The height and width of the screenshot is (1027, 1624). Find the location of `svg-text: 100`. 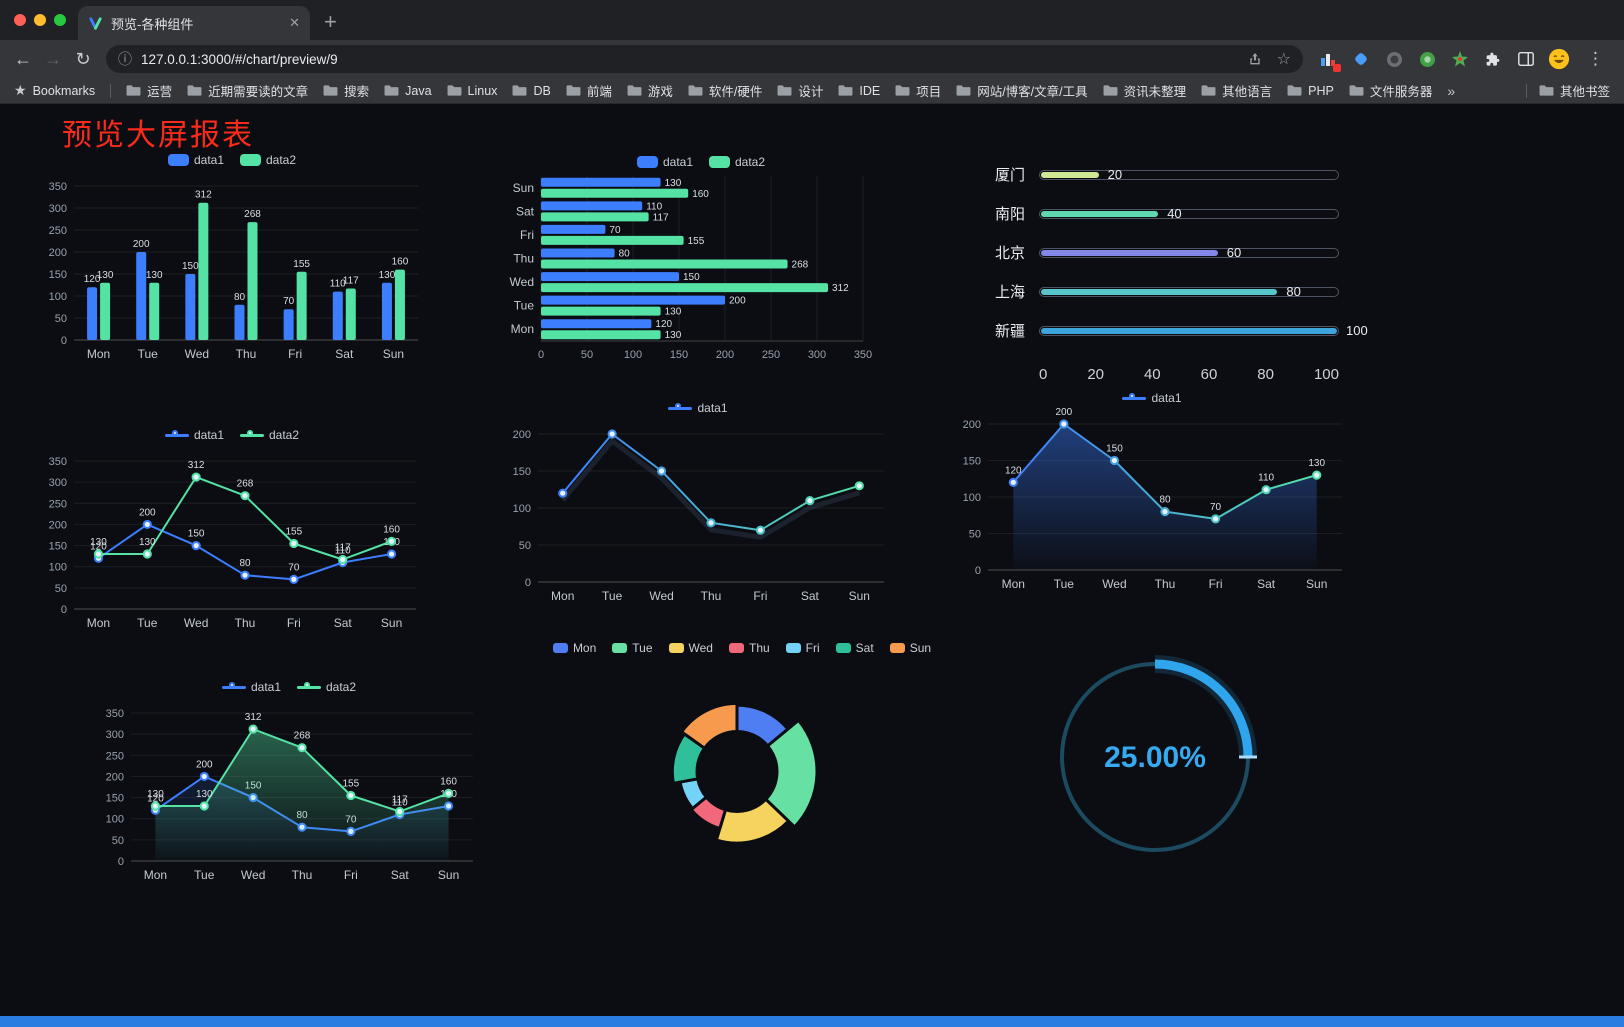

svg-text: 100 is located at coordinates (58, 297).